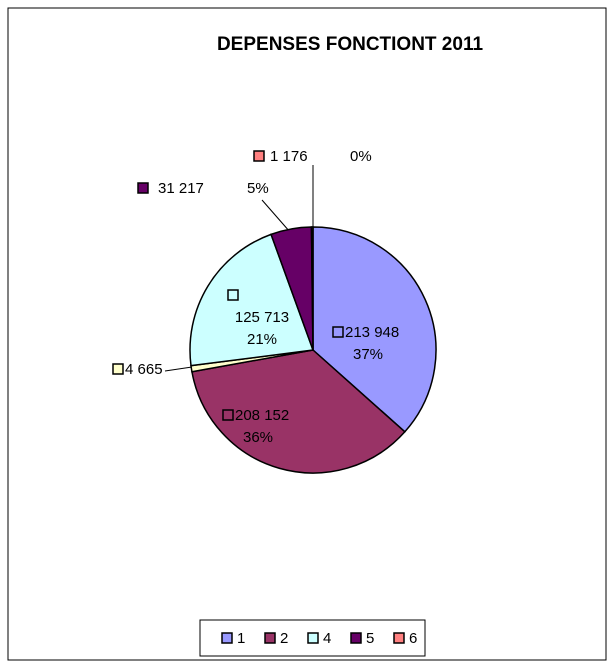  Describe the element at coordinates (368, 354) in the screenshot. I see `percent-label: 37%` at that location.